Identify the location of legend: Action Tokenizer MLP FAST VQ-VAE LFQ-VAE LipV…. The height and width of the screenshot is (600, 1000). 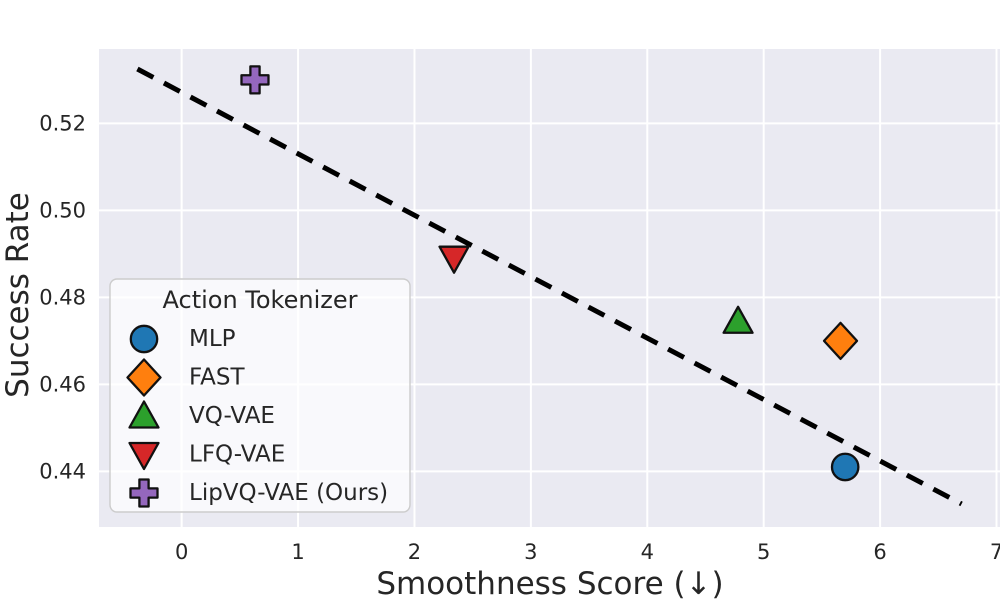
(260, 395).